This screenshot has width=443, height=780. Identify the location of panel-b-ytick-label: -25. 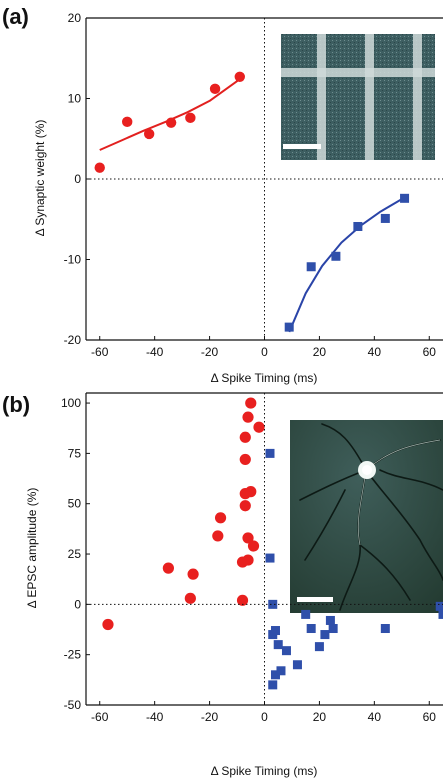
(73, 655).